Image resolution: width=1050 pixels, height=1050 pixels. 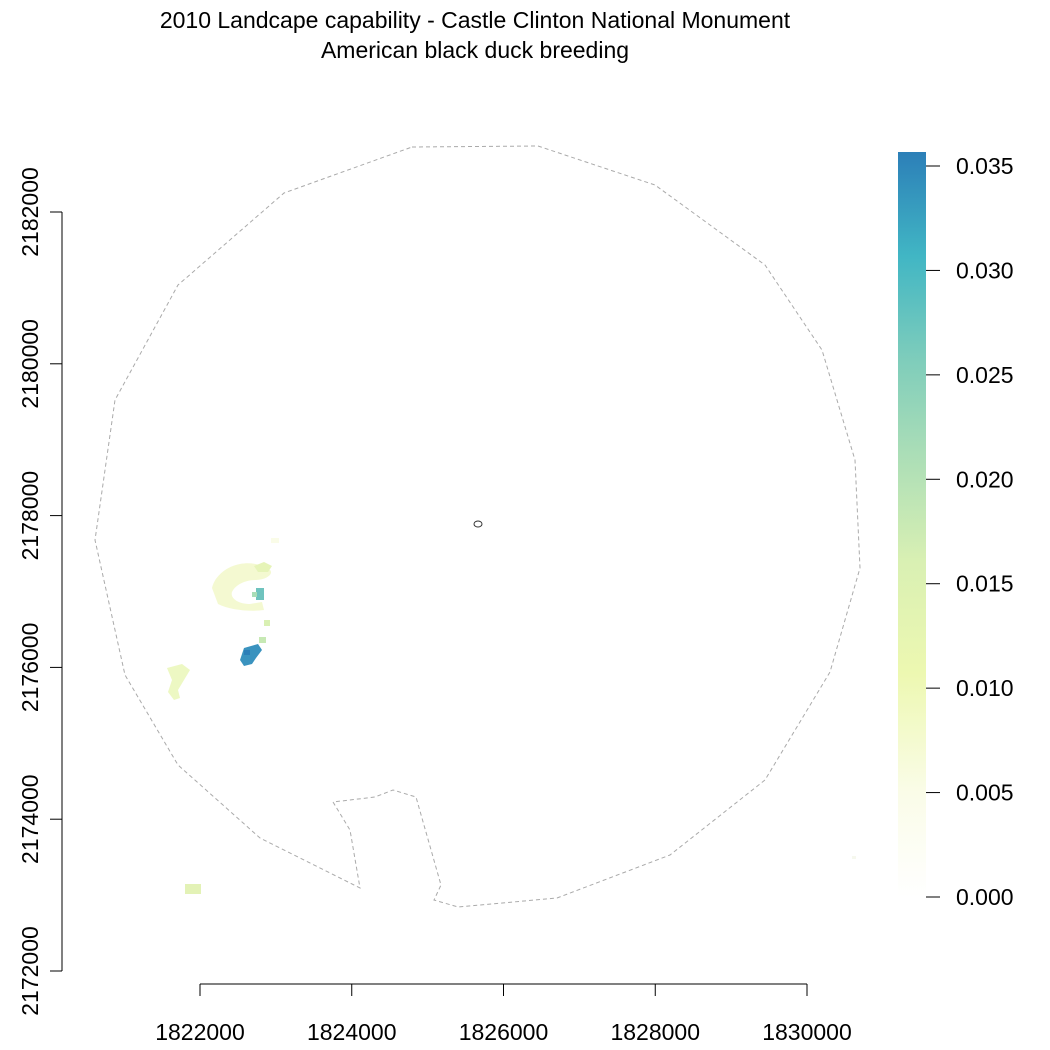 I want to click on legend-tick-label: 0.015, so click(x=985, y=584).